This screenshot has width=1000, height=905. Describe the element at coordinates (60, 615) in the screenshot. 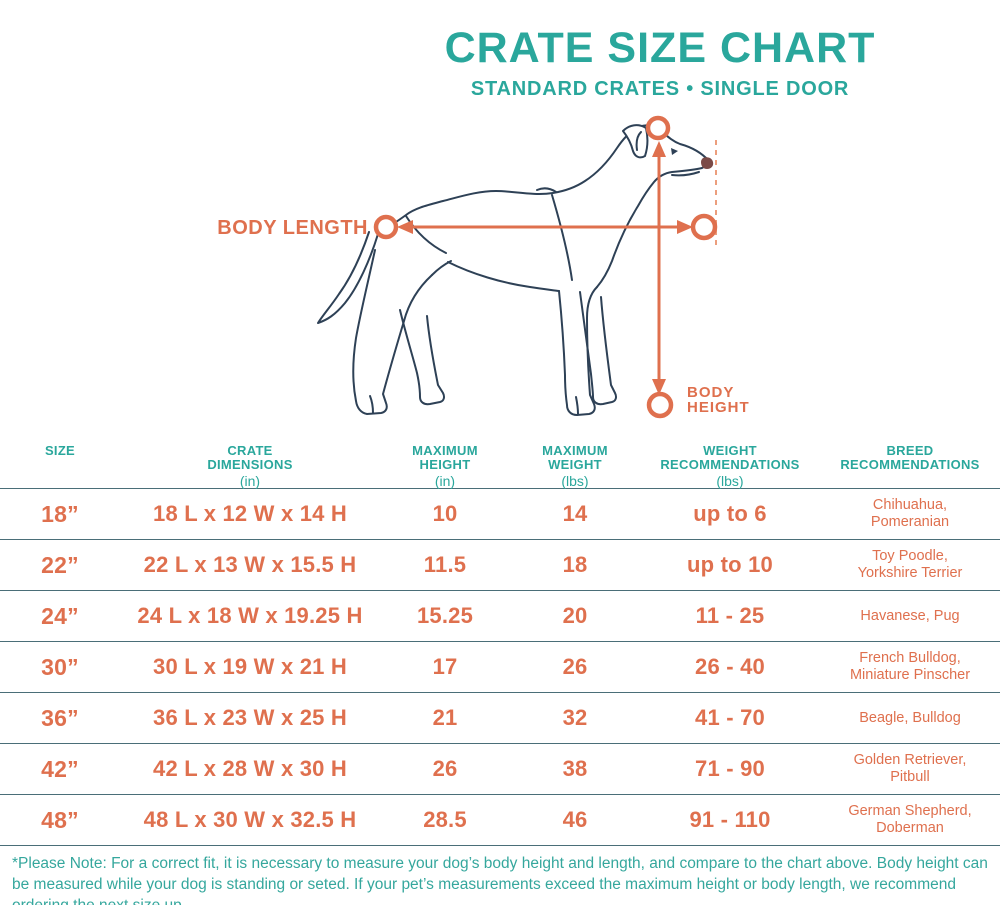

I see `size-cell: 24”` at that location.